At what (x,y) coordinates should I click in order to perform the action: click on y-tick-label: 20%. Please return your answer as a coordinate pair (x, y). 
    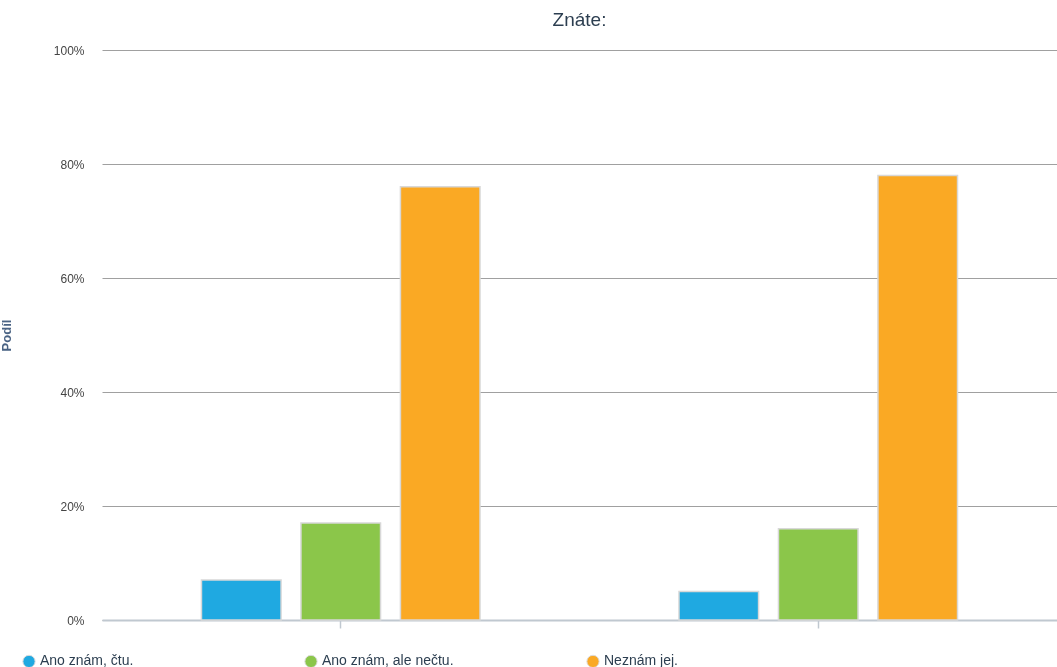
    Looking at the image, I should click on (72, 506).